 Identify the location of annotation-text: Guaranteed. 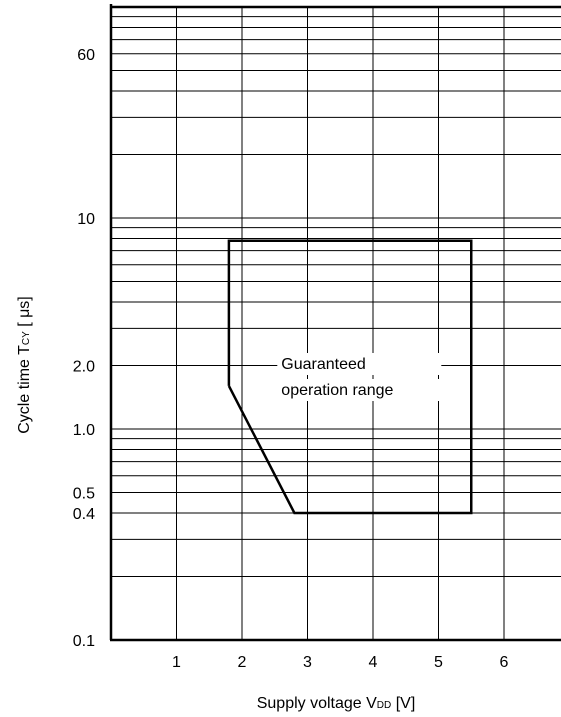
(323, 364).